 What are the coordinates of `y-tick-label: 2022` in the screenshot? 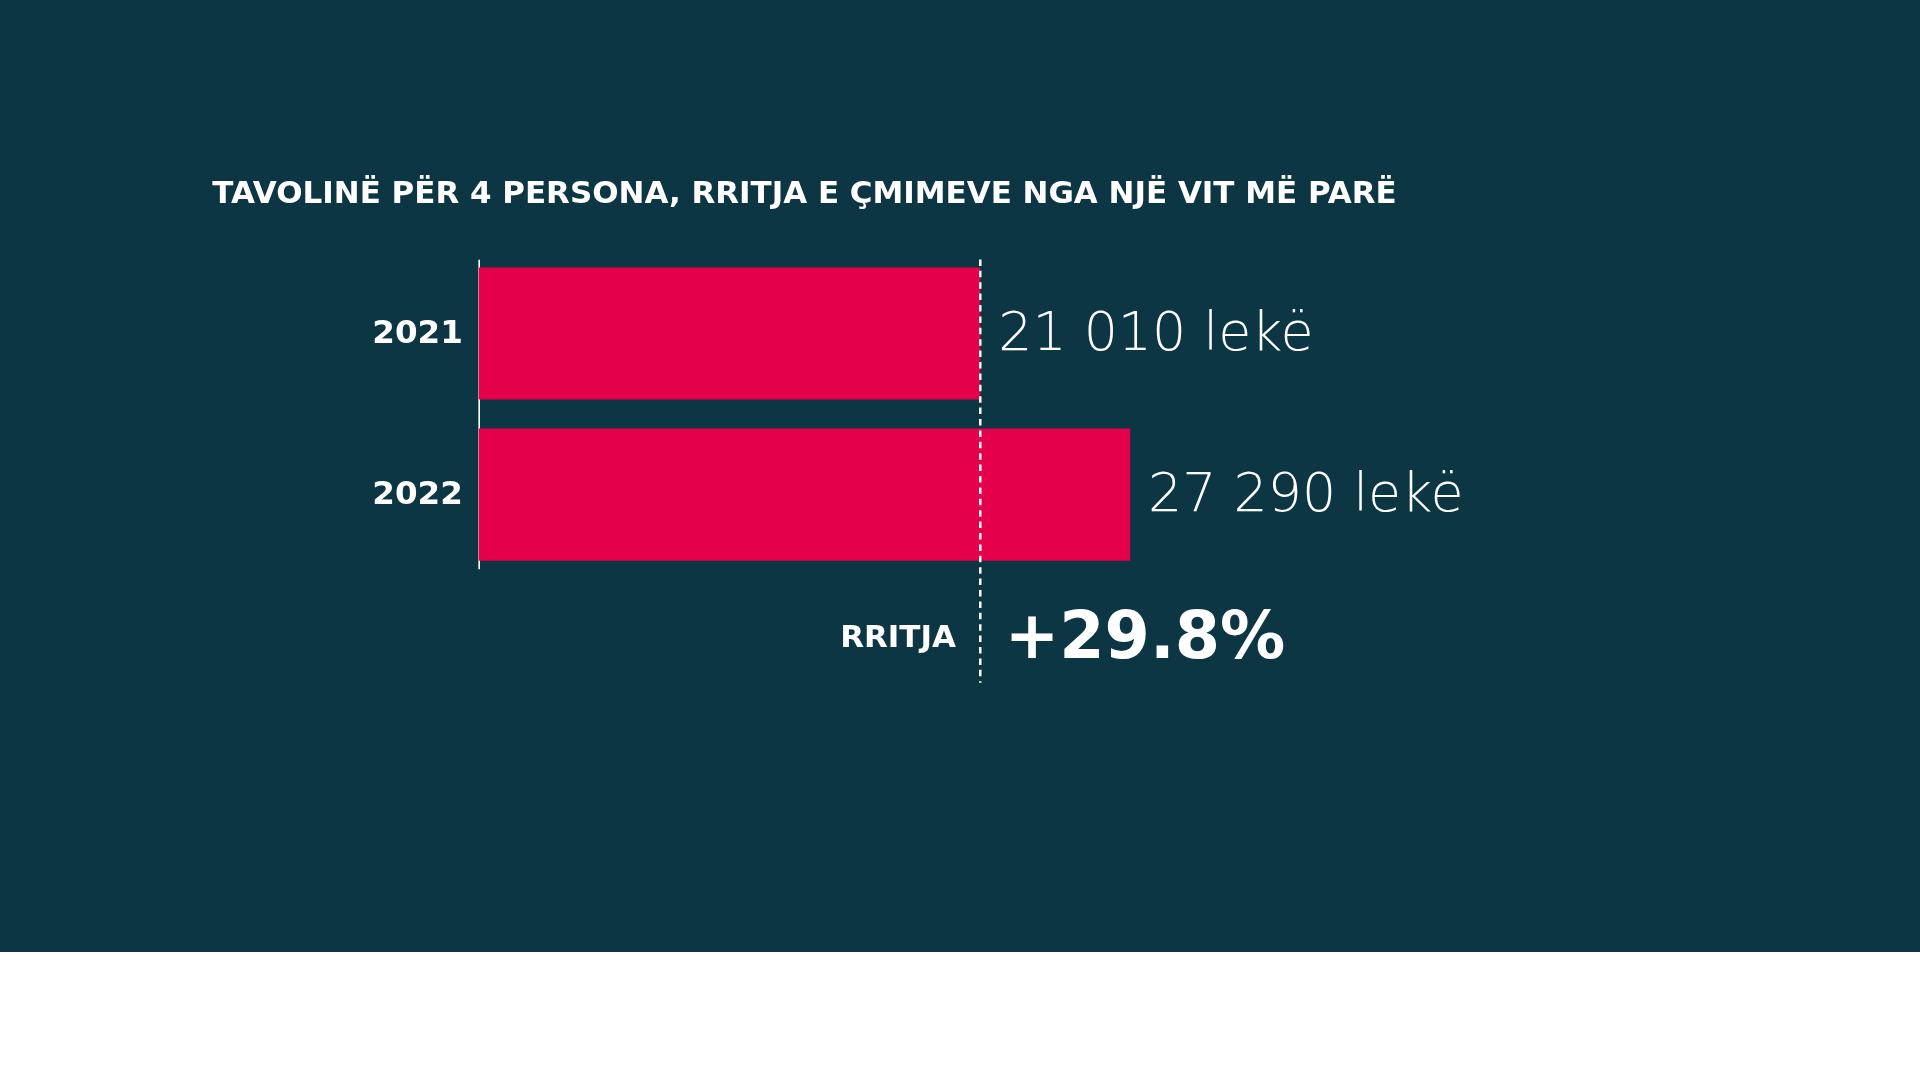 It's located at (417, 493).